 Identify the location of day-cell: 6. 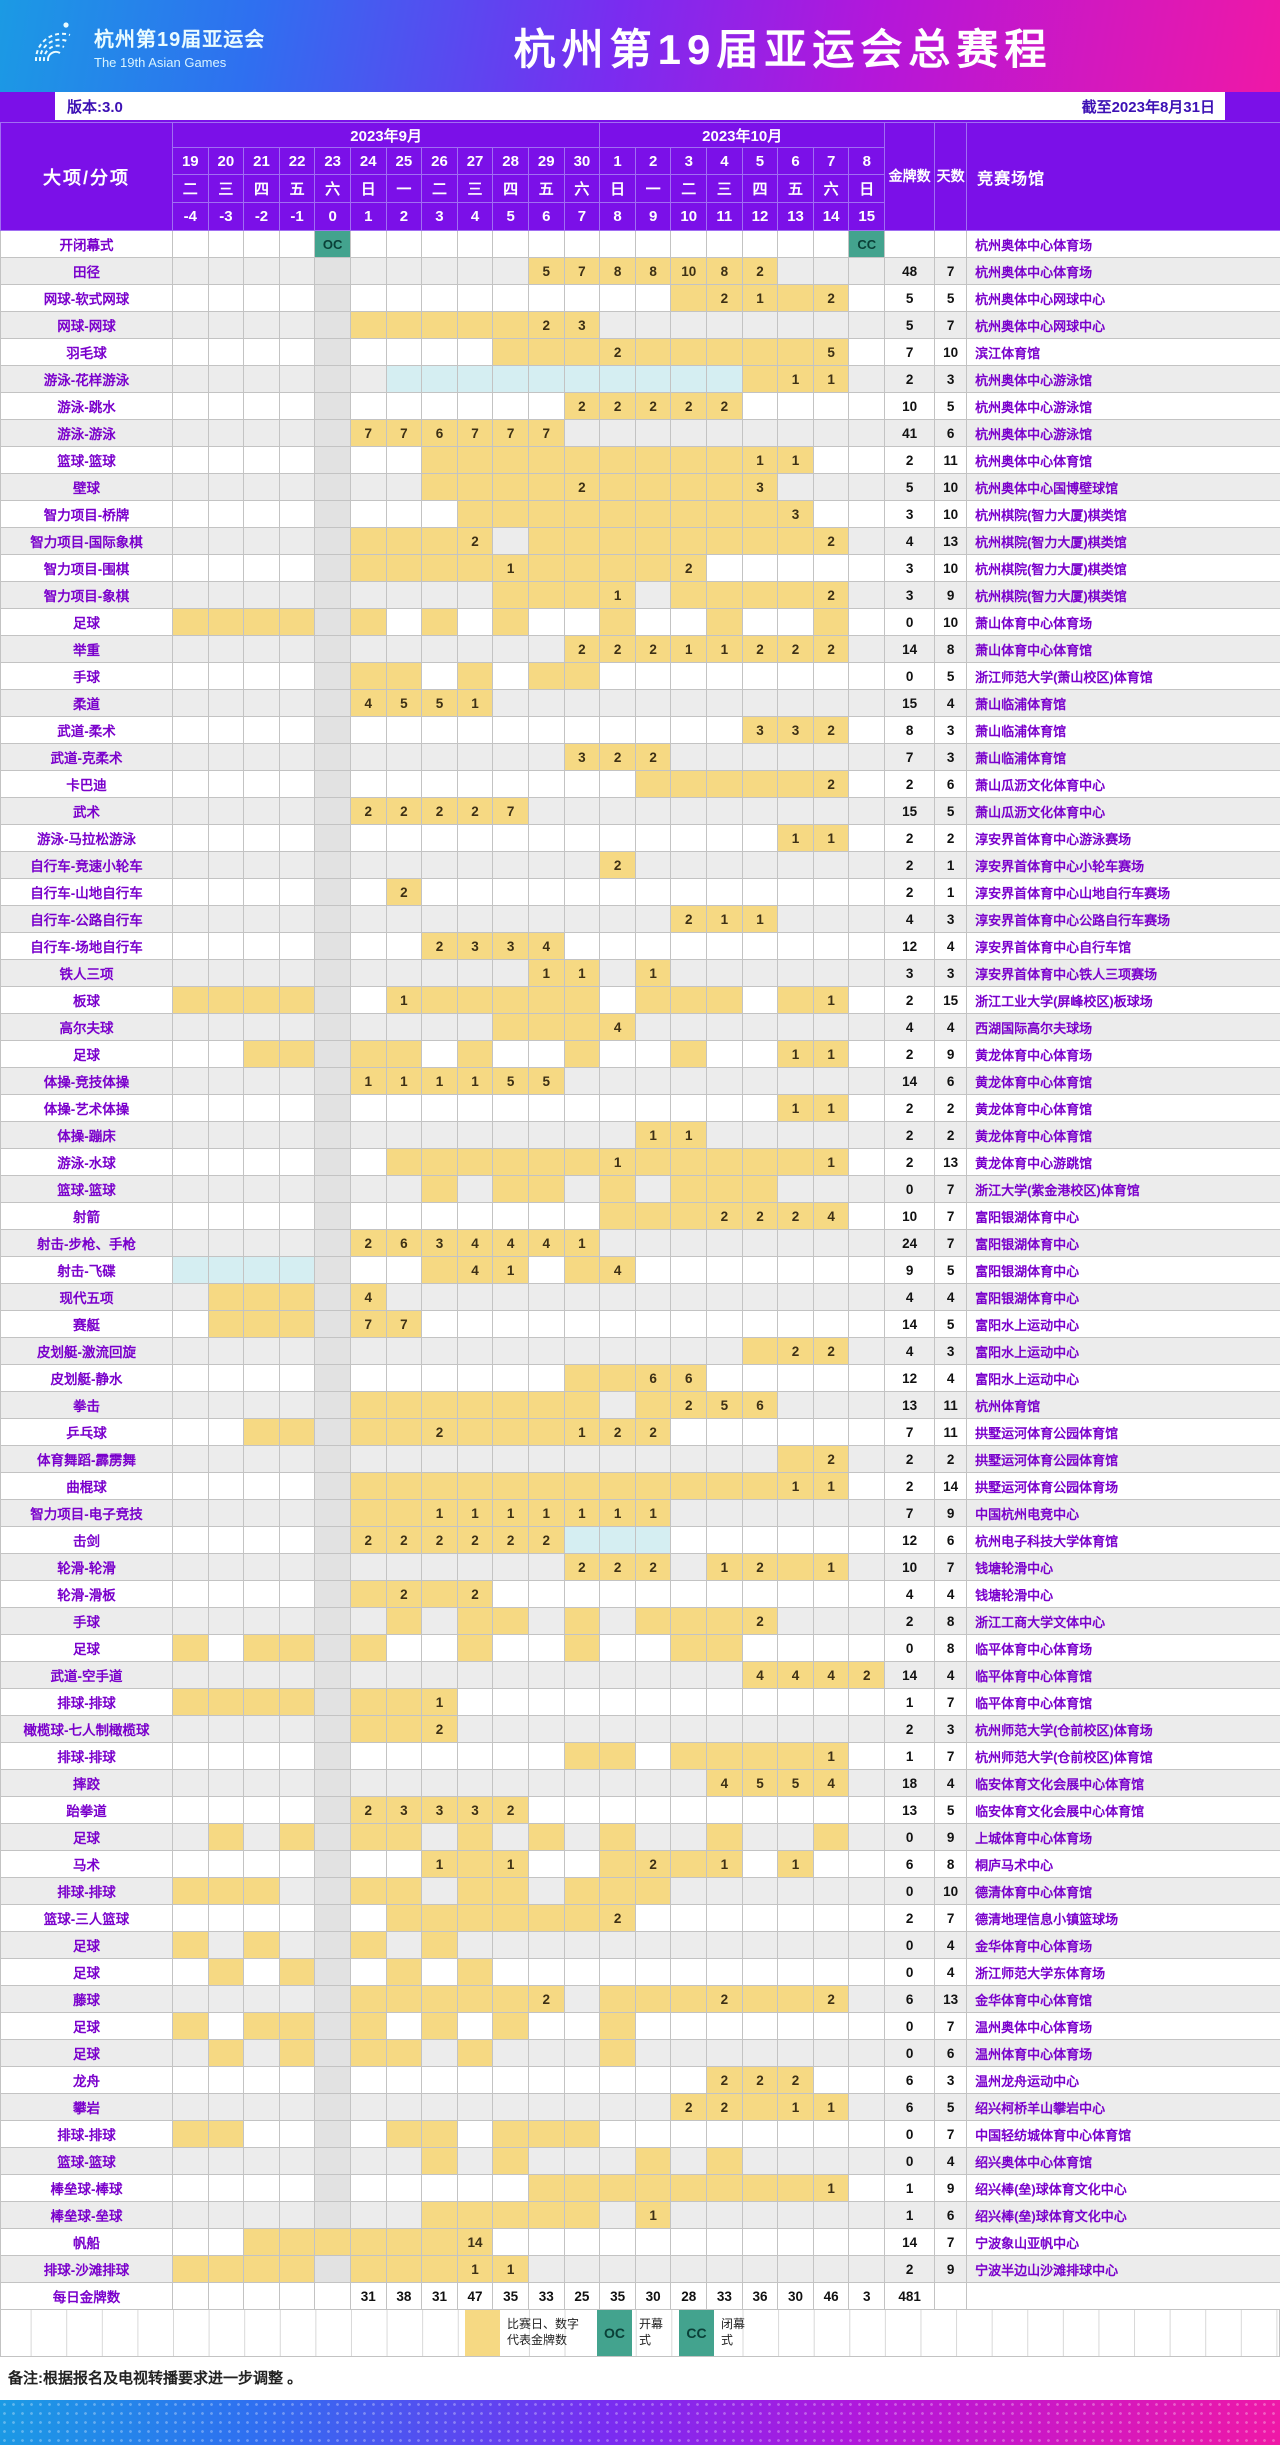
(653, 1378).